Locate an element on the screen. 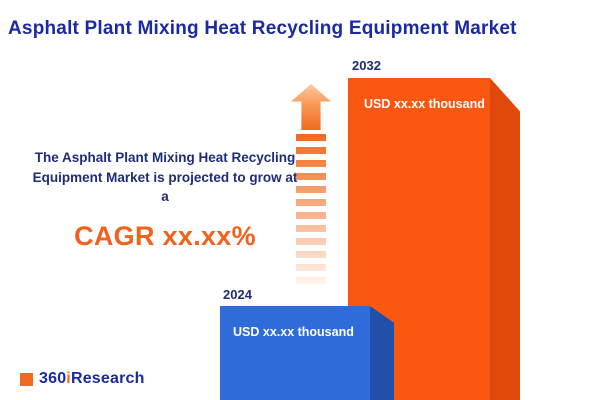 Image resolution: width=600 pixels, height=400 pixels. logo-text-360: 360 is located at coordinates (53, 378).